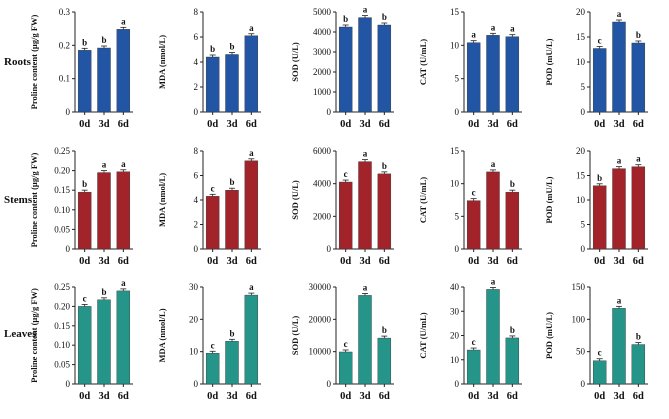 The width and height of the screenshot is (669, 419). I want to click on y-tick-label: 150, so click(579, 287).